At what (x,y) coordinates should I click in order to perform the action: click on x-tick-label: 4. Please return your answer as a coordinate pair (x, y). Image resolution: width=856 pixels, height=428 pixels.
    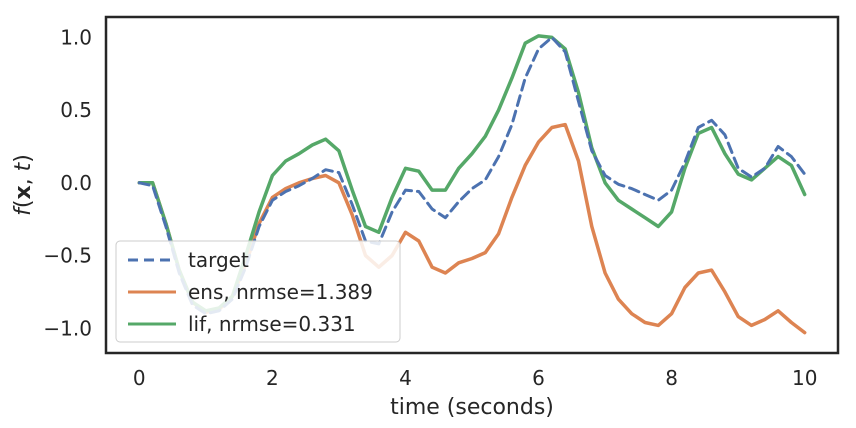
    Looking at the image, I should click on (405, 378).